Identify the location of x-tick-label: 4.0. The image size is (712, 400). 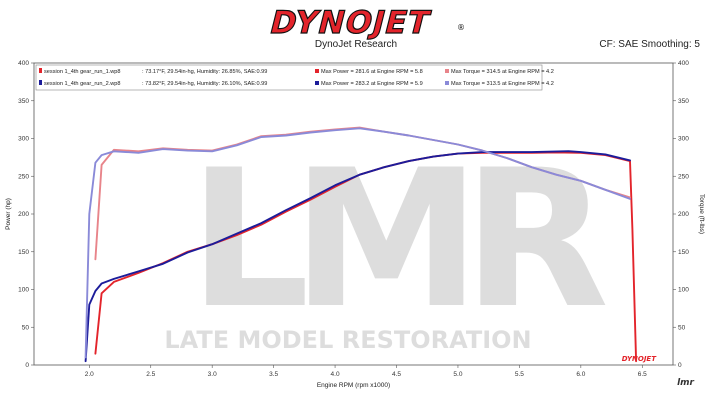
(335, 374).